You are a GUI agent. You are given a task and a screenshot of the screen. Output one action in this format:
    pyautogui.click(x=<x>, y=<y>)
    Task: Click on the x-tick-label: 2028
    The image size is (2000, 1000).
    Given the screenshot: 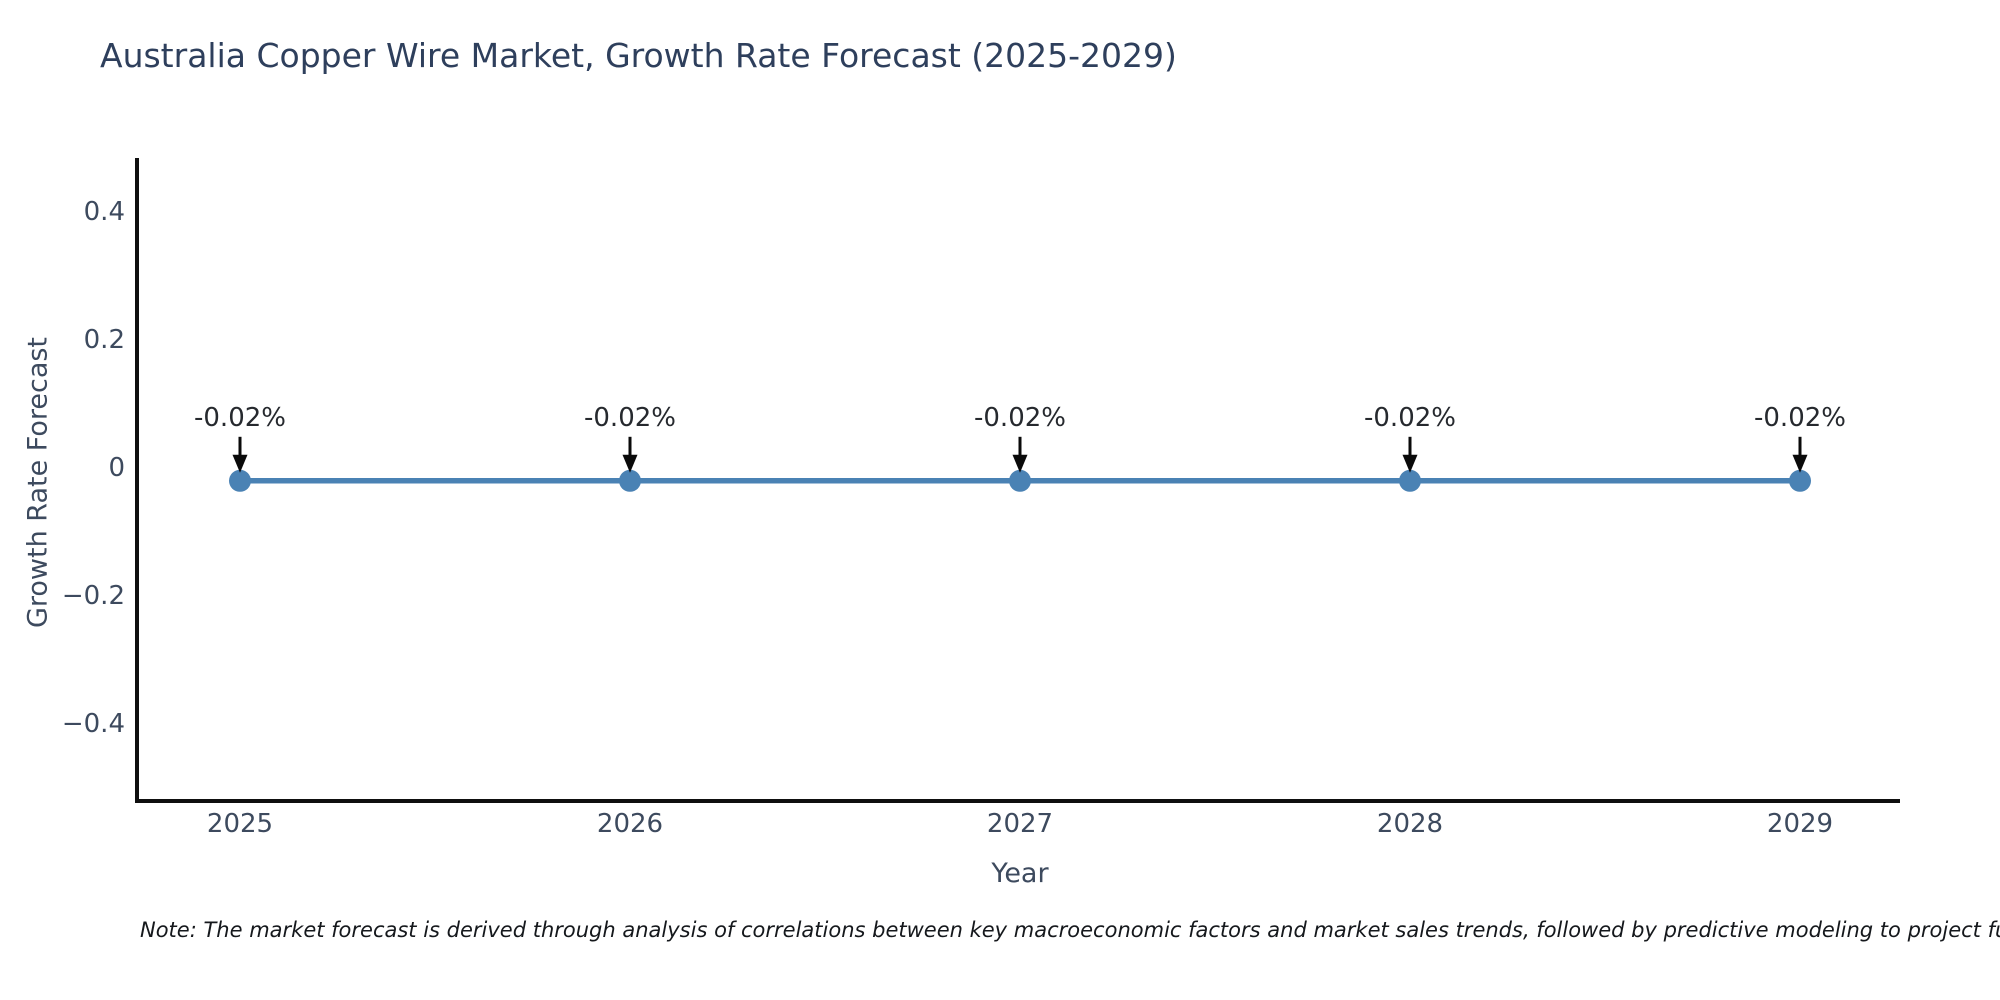 What is the action you would take?
    pyautogui.click(x=1410, y=824)
    